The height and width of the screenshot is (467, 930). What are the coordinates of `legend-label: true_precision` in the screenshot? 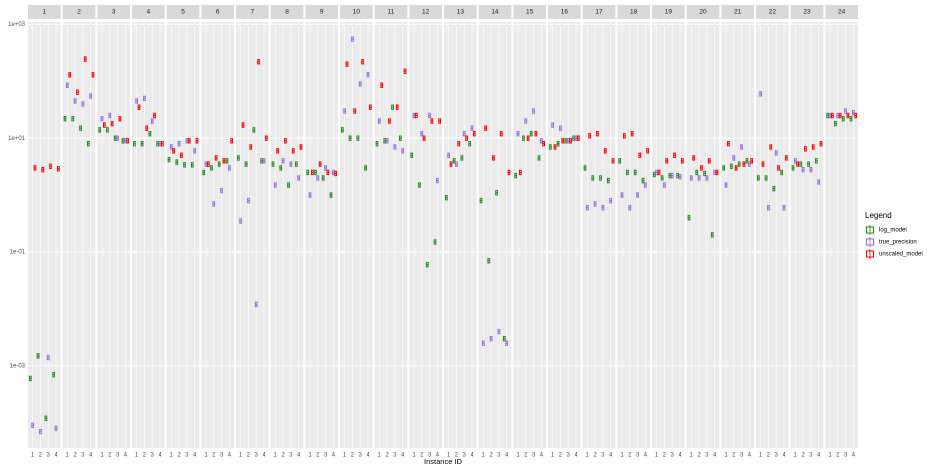 It's located at (898, 243).